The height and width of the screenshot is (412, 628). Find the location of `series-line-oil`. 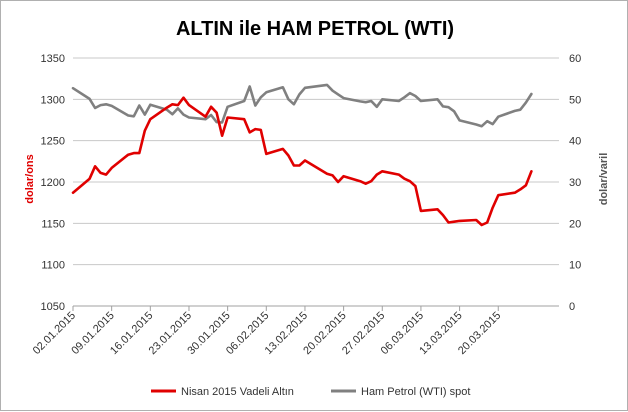

series-line-oil is located at coordinates (302, 105).